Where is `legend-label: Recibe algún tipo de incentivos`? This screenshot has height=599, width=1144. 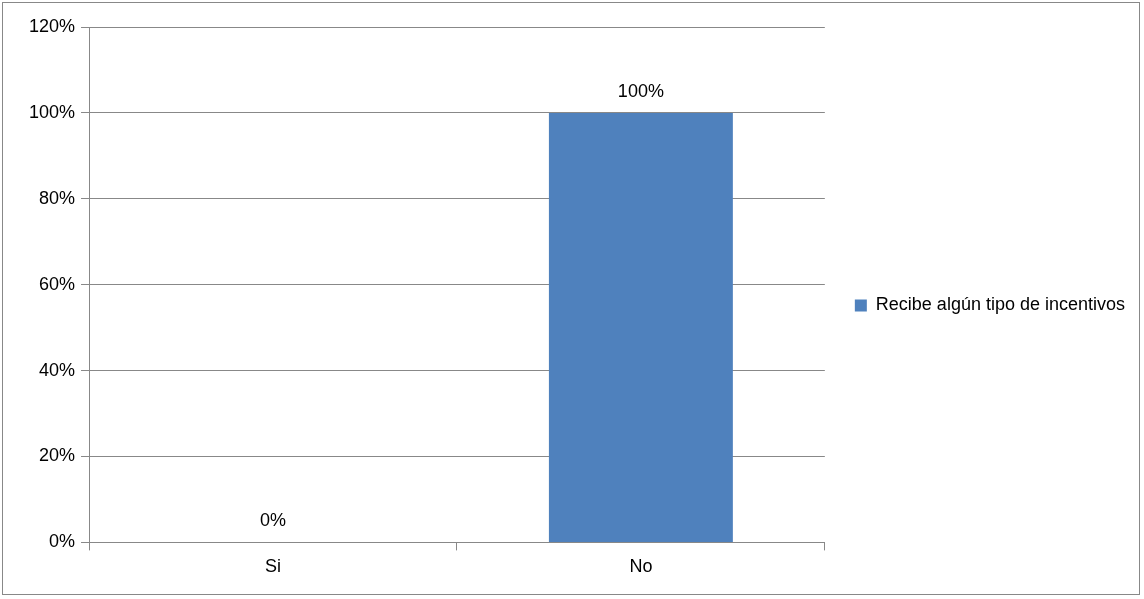 legend-label: Recibe algún tipo de incentivos is located at coordinates (1000, 304).